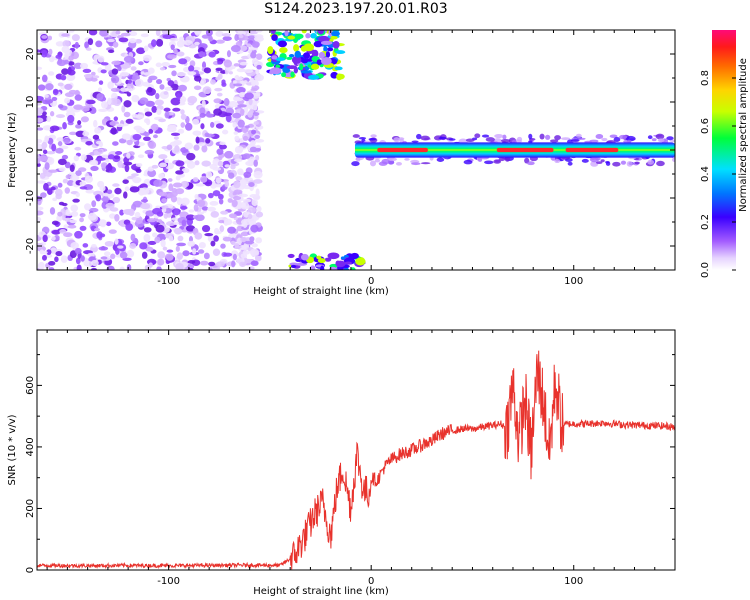 This screenshot has height=600, width=750. What do you see at coordinates (30, 54) in the screenshot?
I see `y-tick-label: 20` at bounding box center [30, 54].